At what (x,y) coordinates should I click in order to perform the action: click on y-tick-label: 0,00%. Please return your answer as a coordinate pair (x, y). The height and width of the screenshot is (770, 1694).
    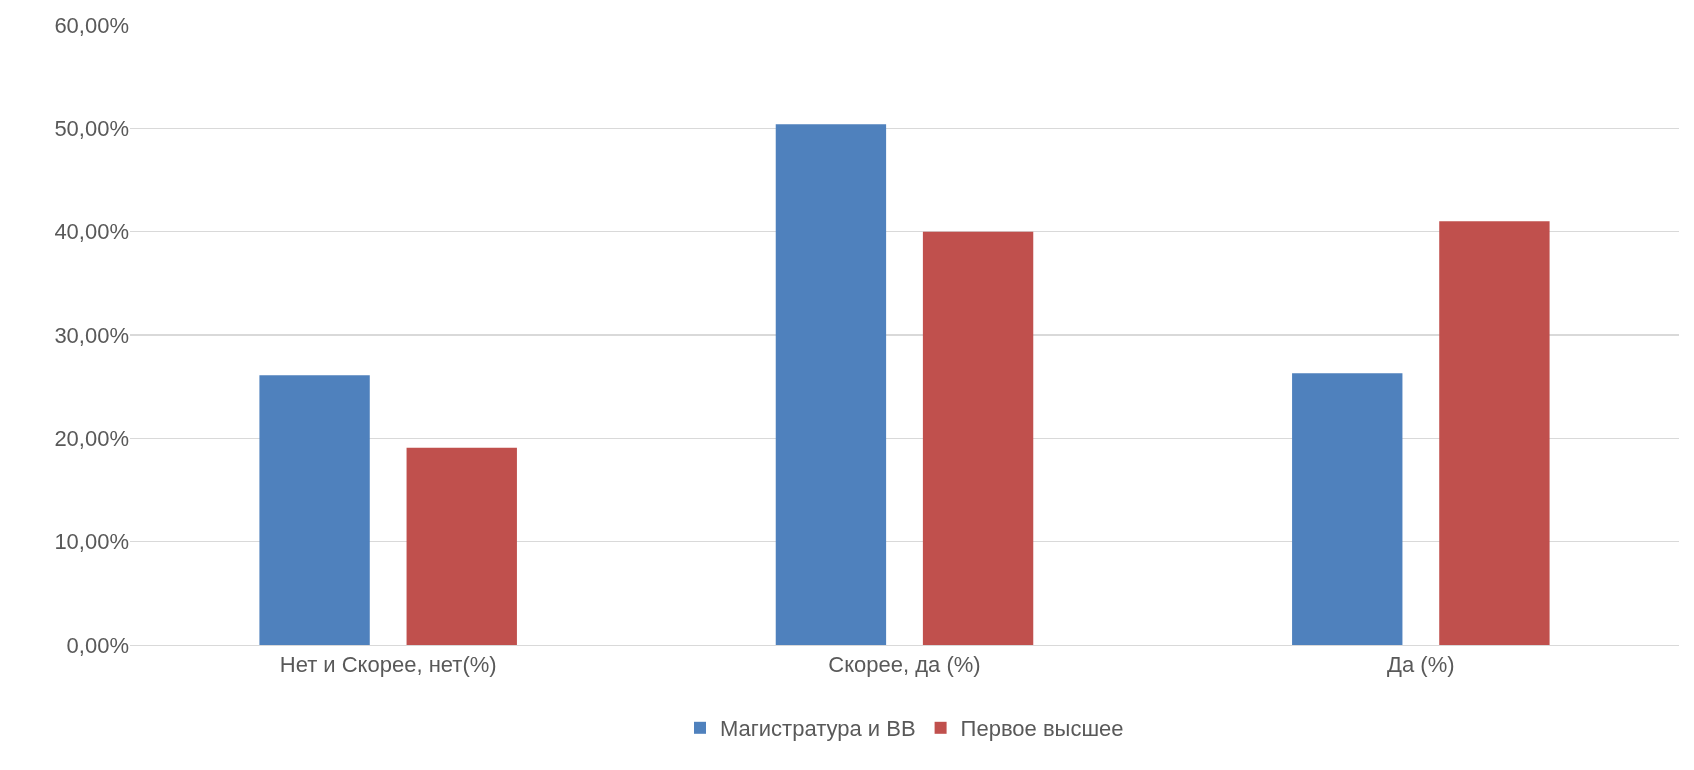
    Looking at the image, I should click on (97, 645).